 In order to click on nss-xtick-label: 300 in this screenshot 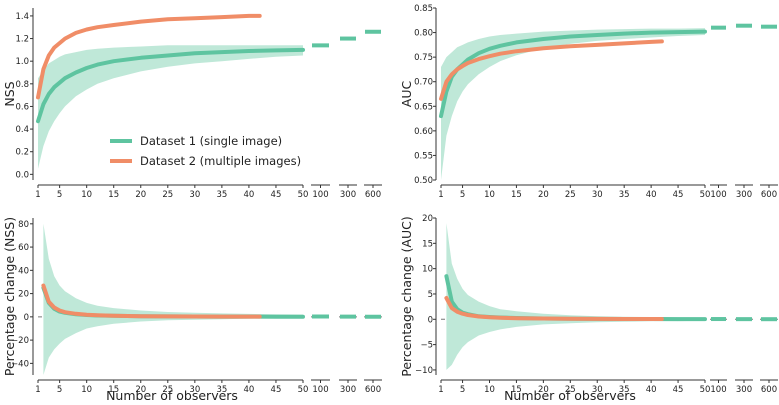, I will do `click(348, 195)`.